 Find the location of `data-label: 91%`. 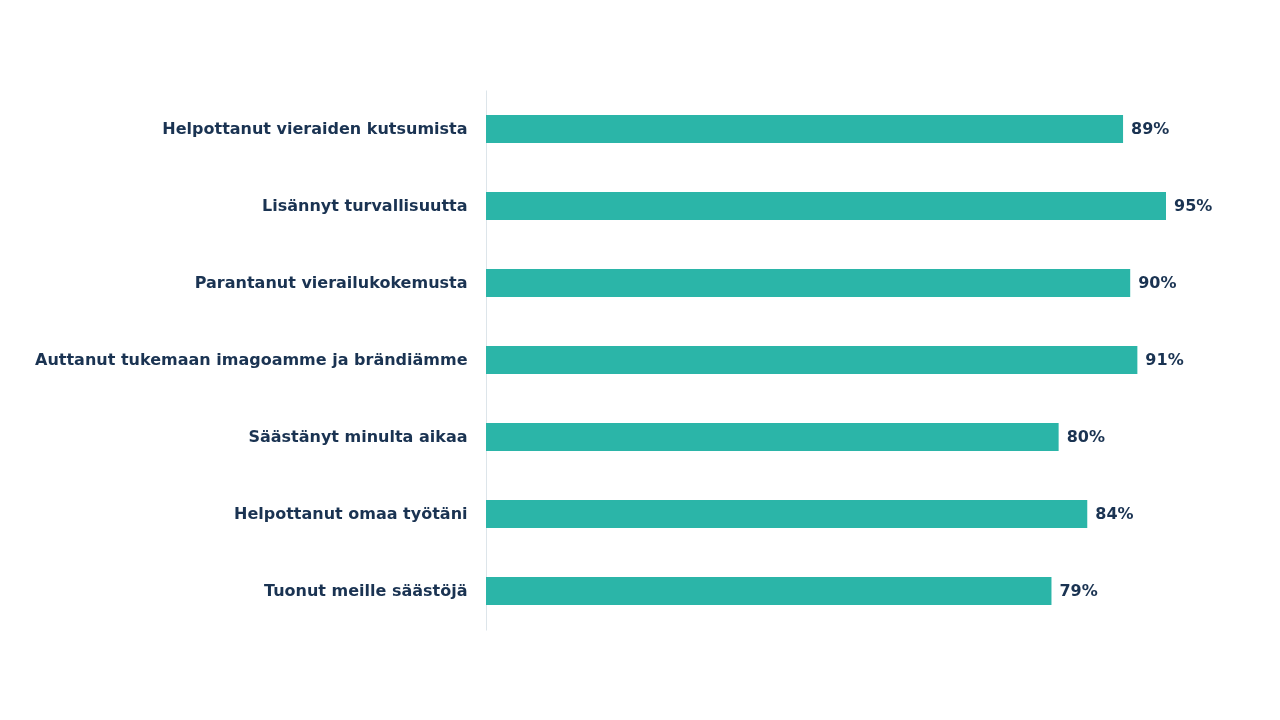

data-label: 91% is located at coordinates (1164, 359).